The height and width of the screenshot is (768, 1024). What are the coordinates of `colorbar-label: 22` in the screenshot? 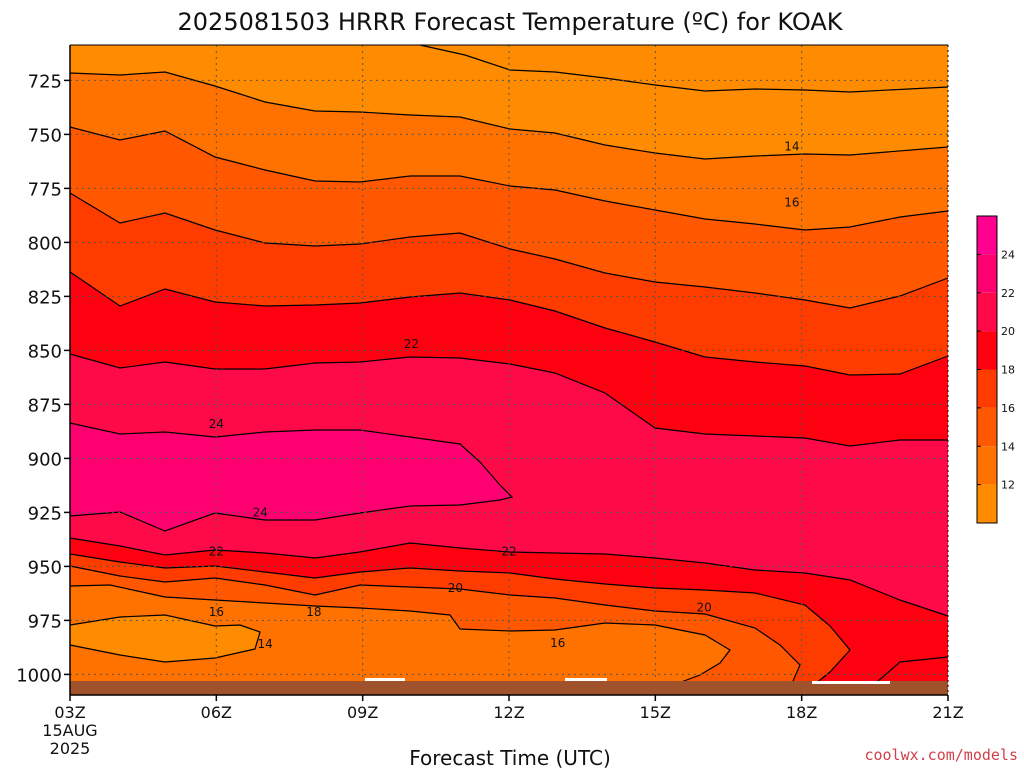 It's located at (1008, 293).